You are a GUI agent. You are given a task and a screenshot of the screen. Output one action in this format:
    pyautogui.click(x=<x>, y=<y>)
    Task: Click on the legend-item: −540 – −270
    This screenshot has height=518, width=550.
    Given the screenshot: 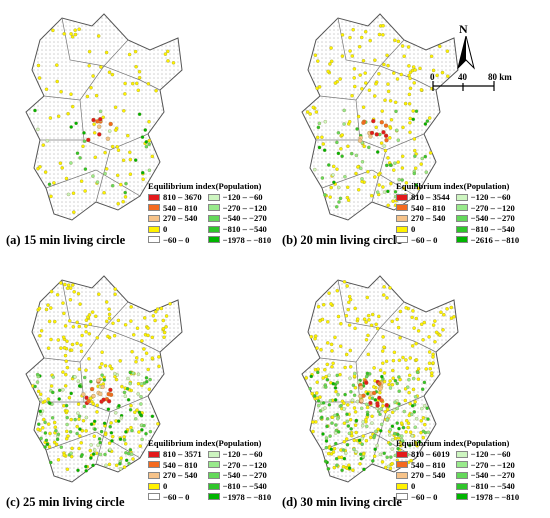 What is the action you would take?
    pyautogui.click(x=487, y=218)
    